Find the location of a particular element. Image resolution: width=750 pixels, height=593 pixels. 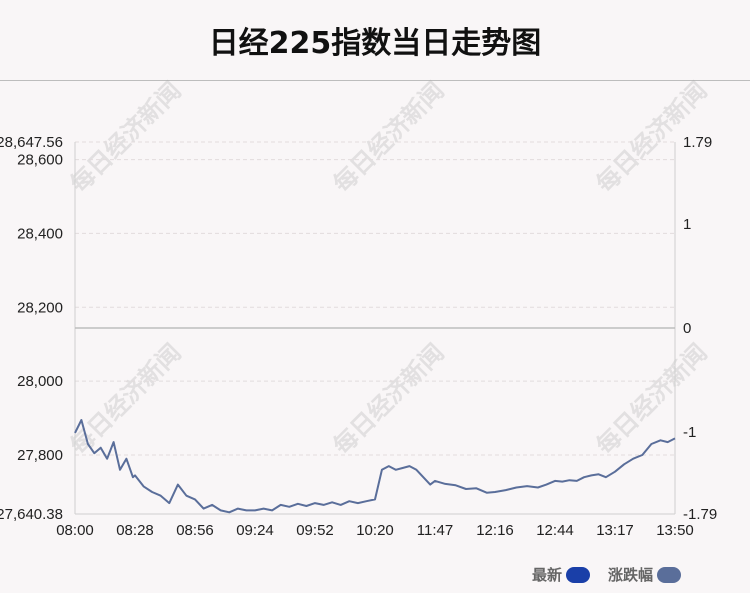

legend-label-latest: 最新 is located at coordinates (547, 575).